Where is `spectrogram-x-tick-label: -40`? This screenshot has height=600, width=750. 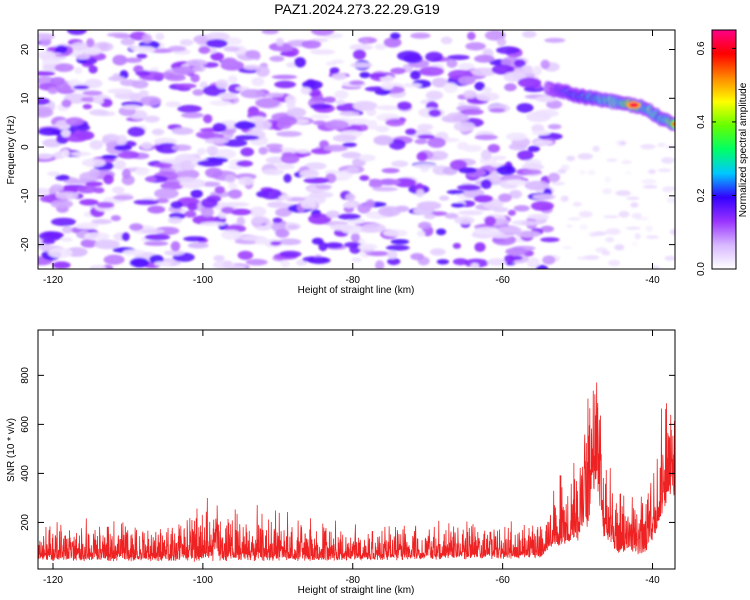
spectrogram-x-tick-label: -40 is located at coordinates (652, 280).